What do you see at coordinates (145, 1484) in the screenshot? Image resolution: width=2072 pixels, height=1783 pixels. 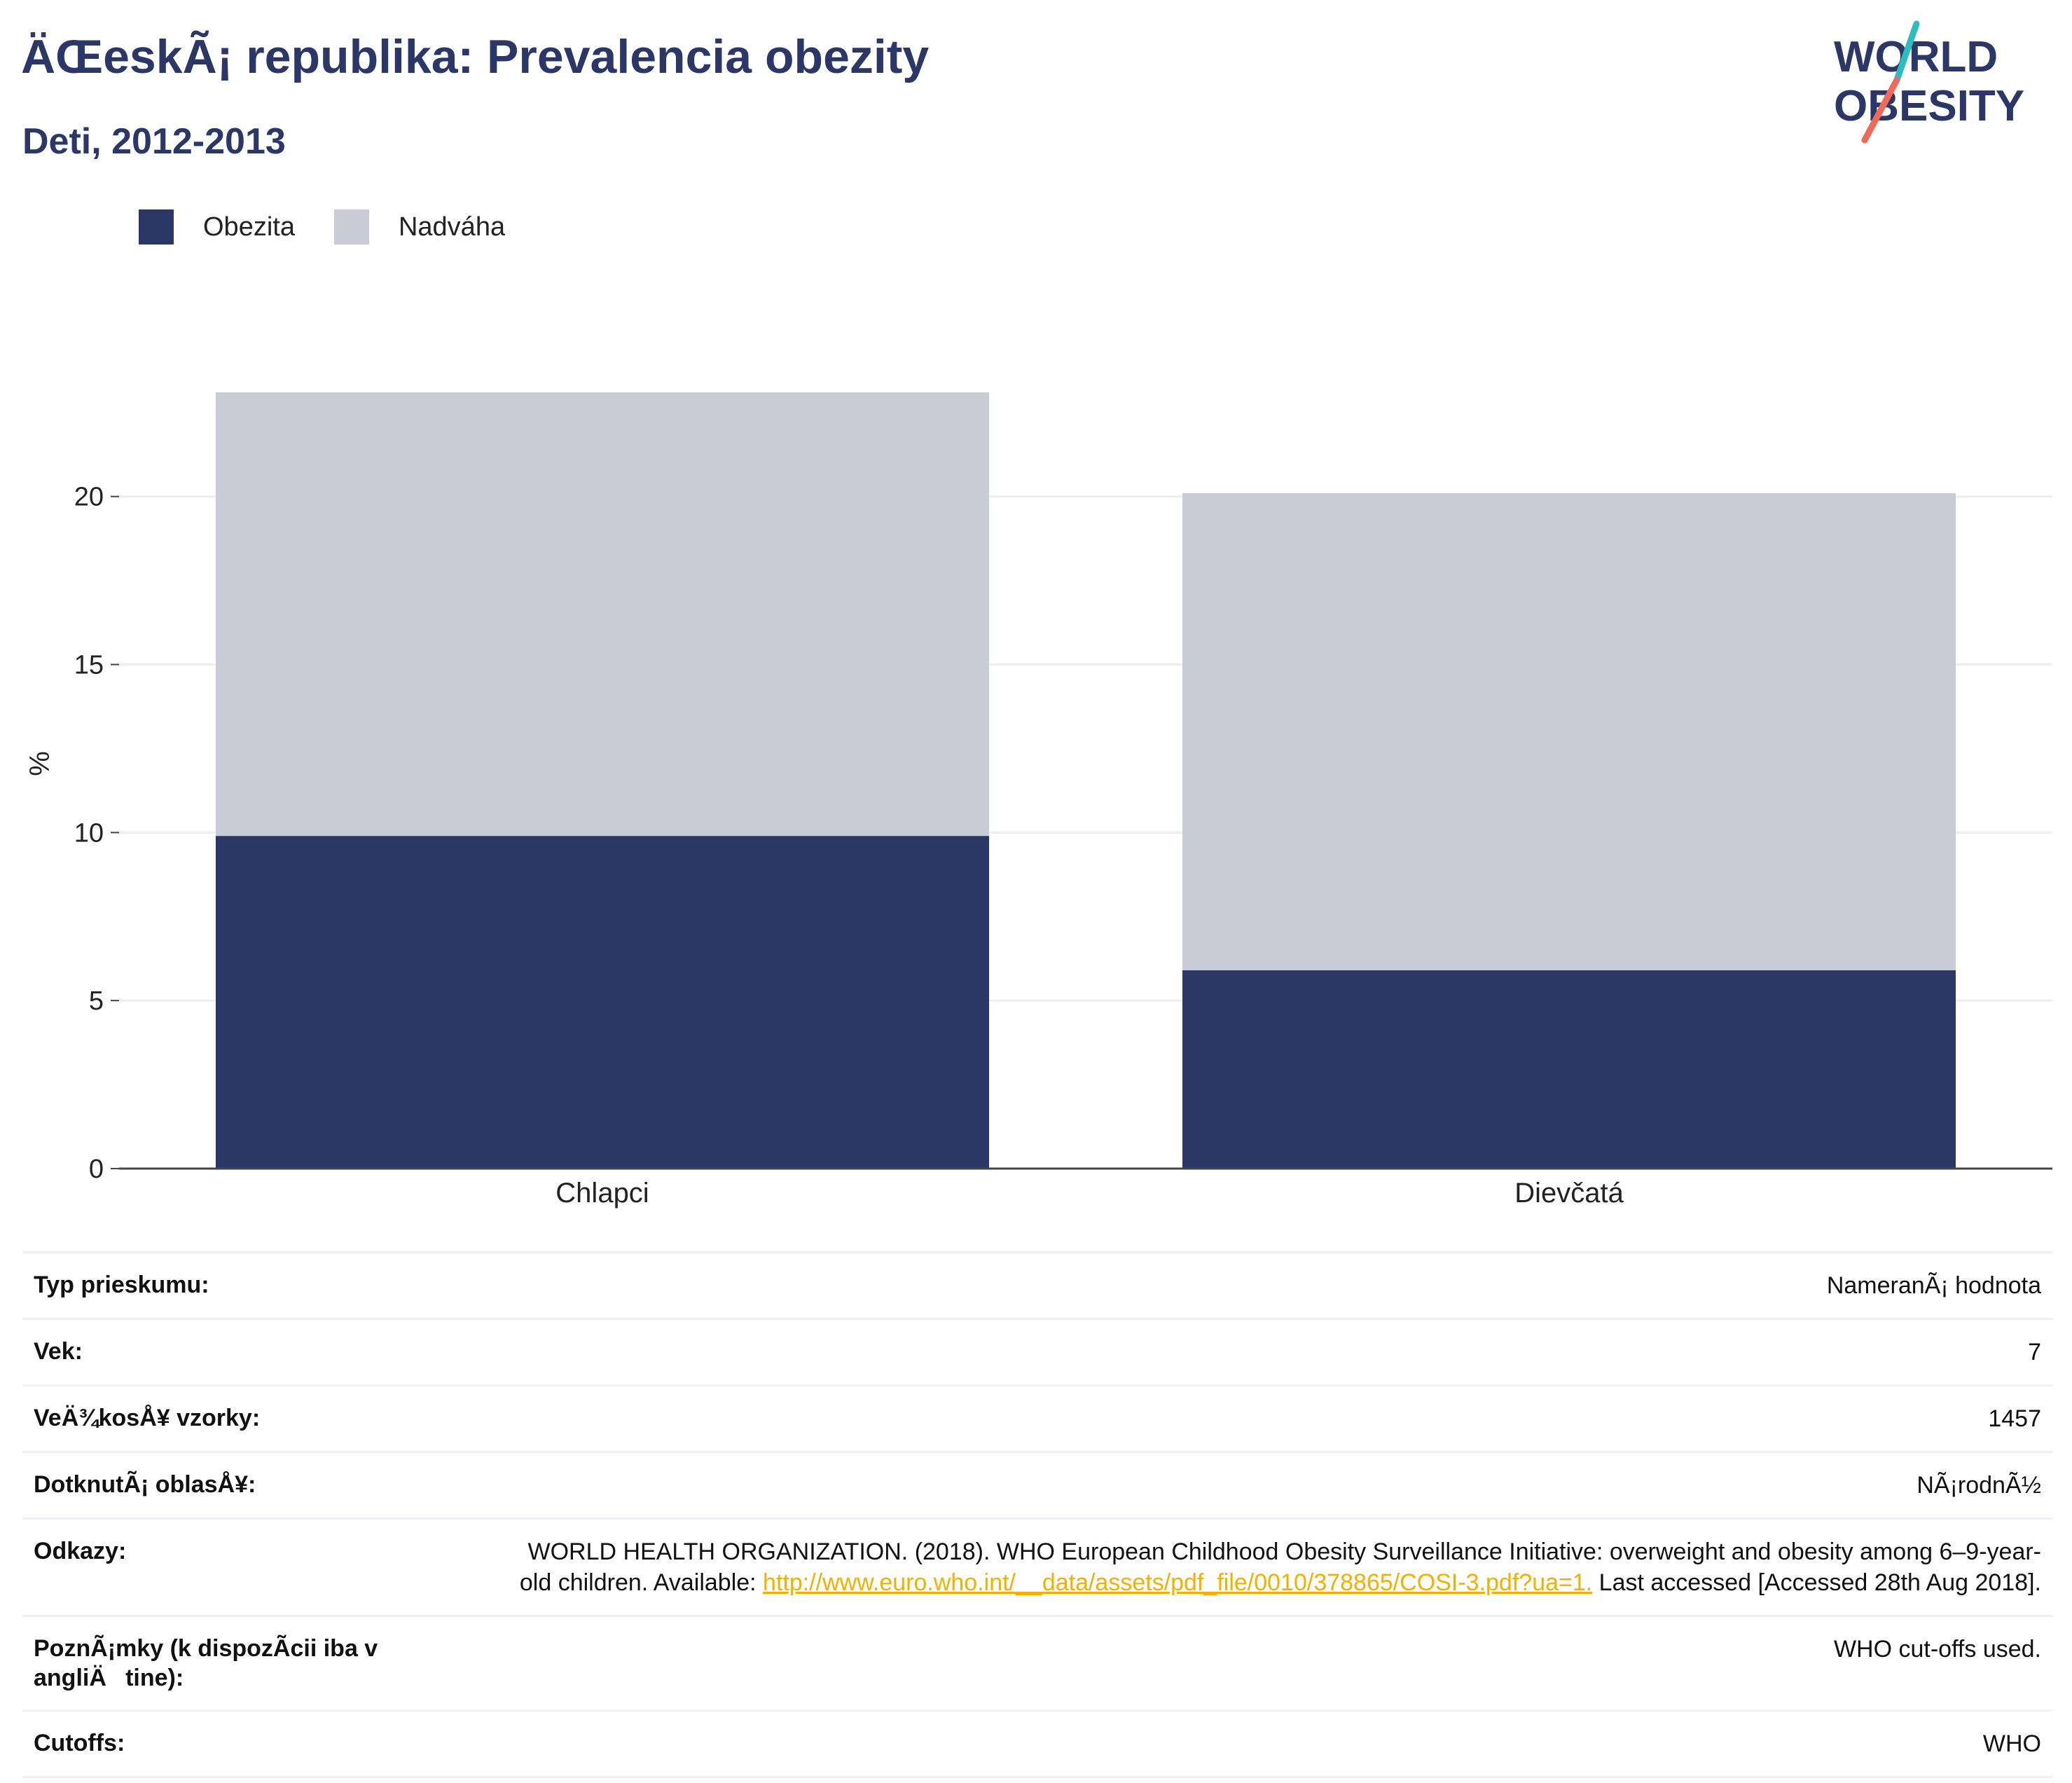 I see `row-label-area: DotknutÃ¡ oblasÅ¥:` at bounding box center [145, 1484].